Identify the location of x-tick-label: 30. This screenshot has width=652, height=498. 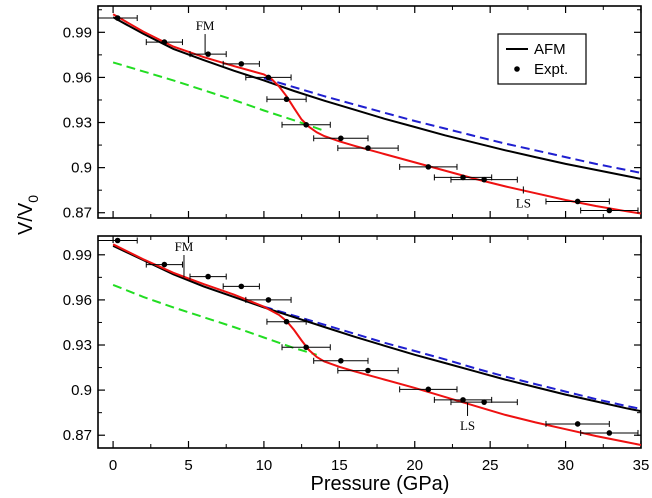
(565, 465).